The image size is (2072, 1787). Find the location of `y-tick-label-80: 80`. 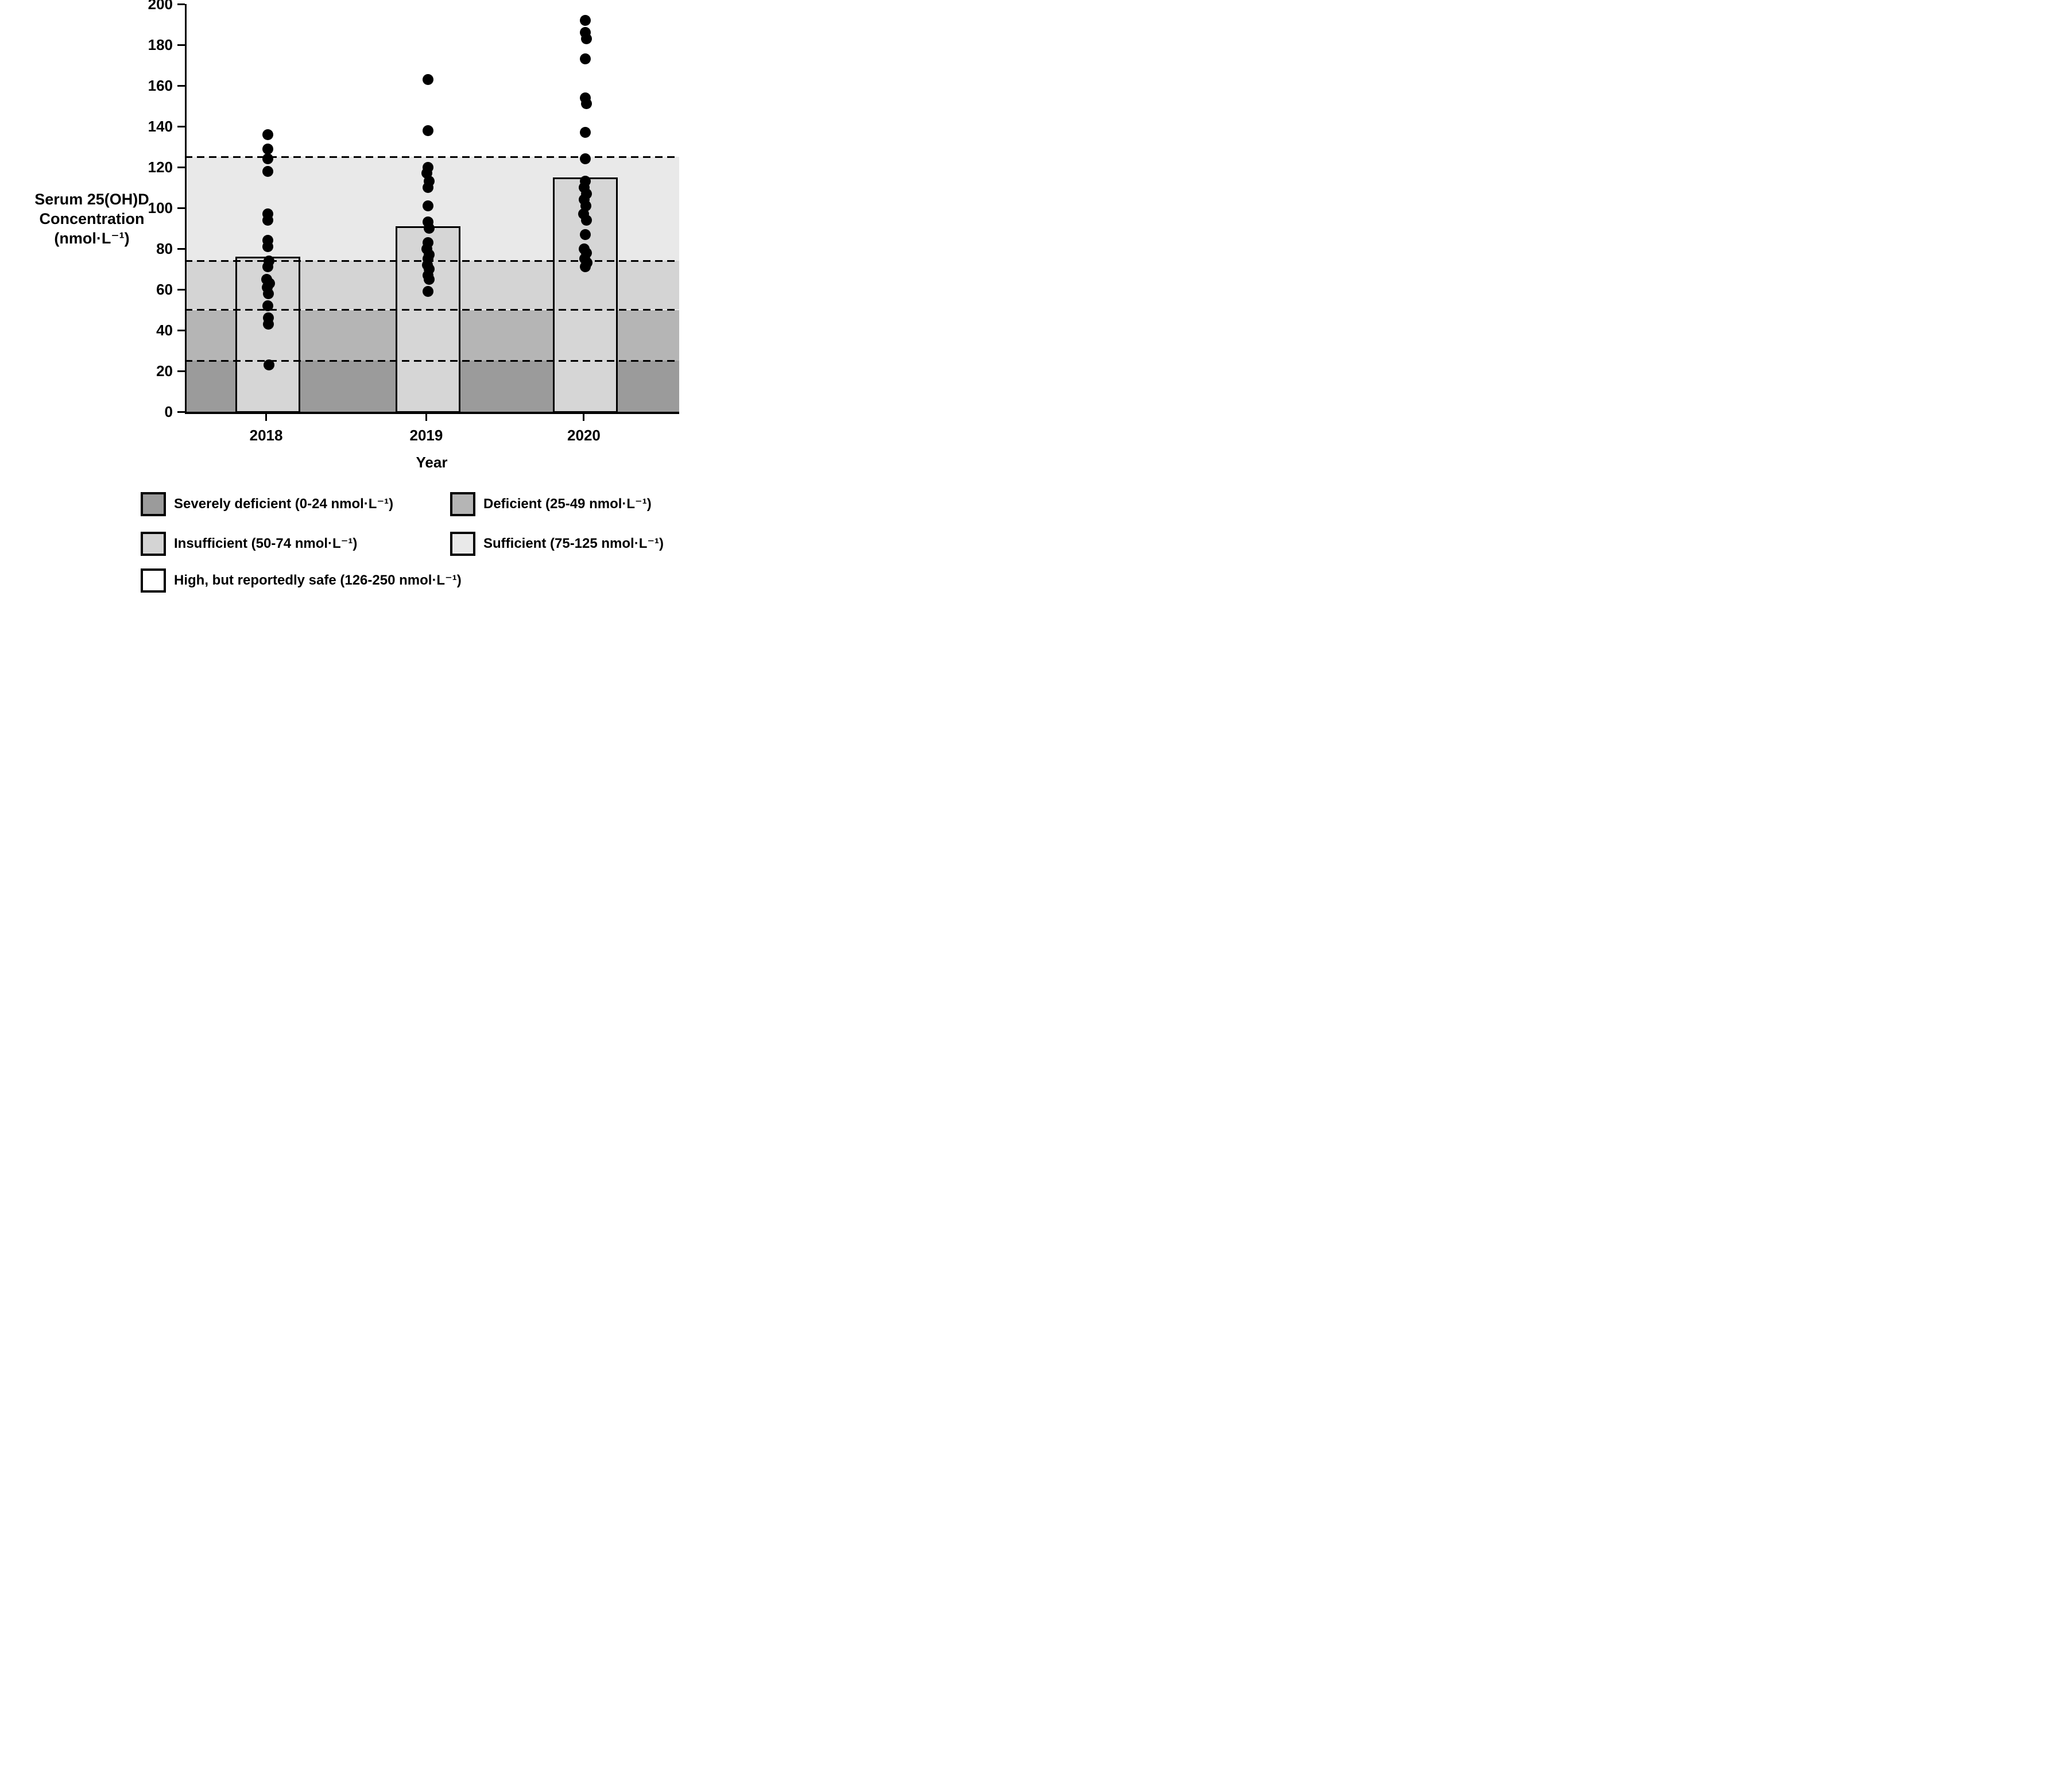

y-tick-label-80: 80 is located at coordinates (164, 248).